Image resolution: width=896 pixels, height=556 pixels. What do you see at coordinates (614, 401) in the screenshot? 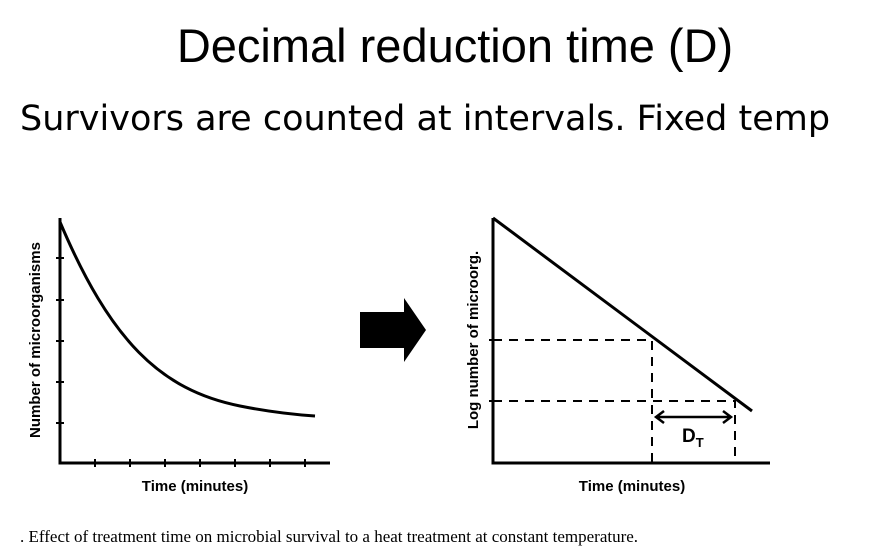
I see `guides` at bounding box center [614, 401].